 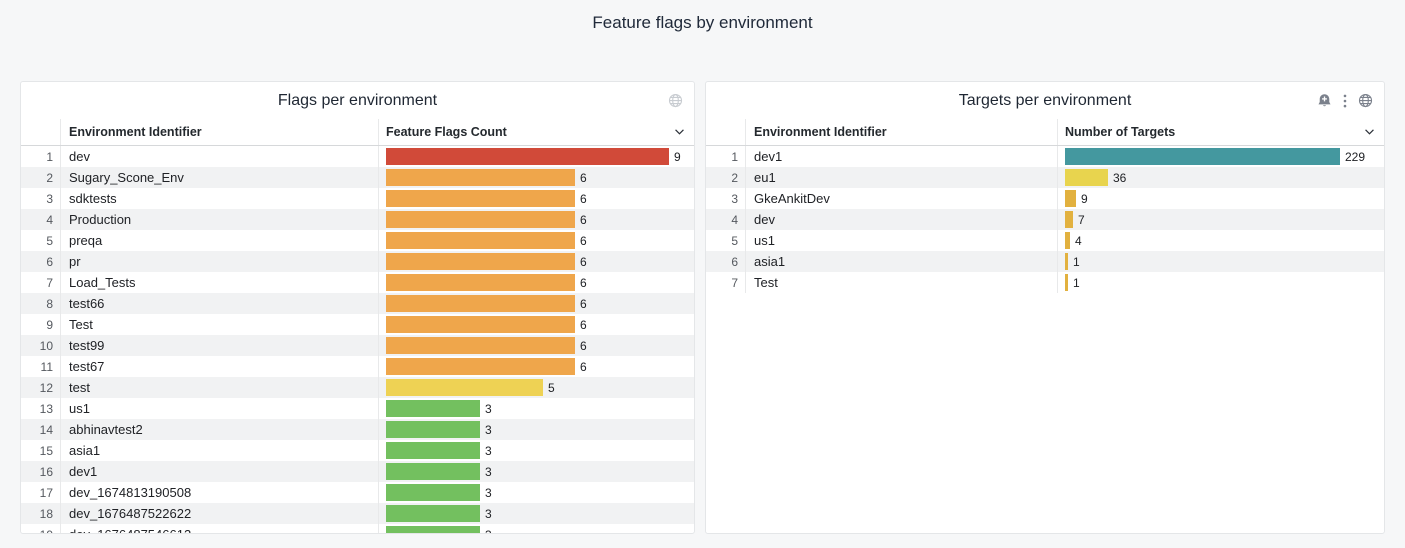 I want to click on panel-header: Flags per environment, so click(x=357, y=100).